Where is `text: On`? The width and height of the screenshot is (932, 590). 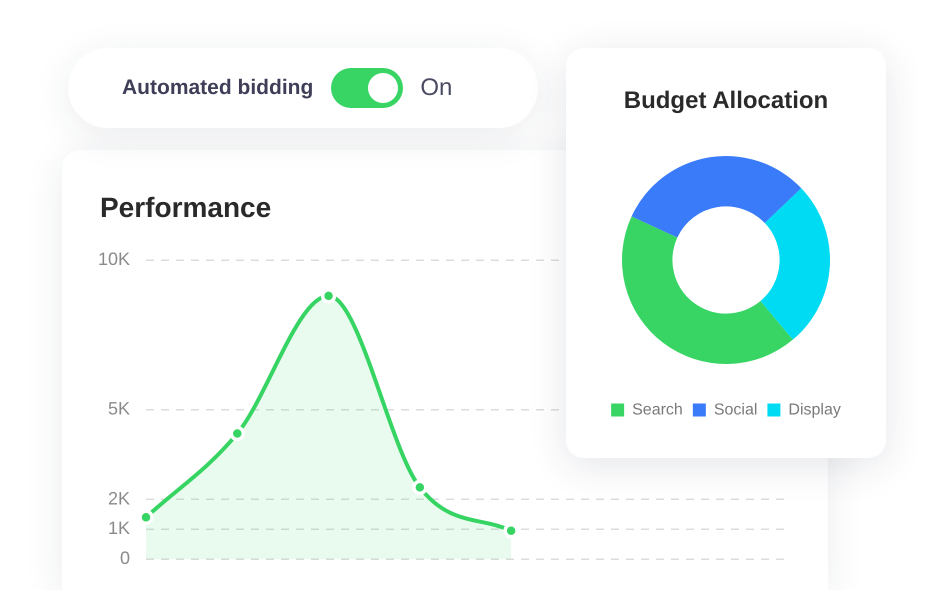
text: On is located at coordinates (436, 88).